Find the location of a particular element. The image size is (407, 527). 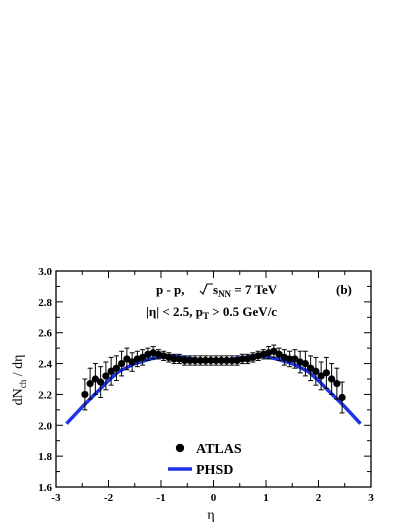

svg-text: sNN = 7 TeV is located at coordinates (245, 290).